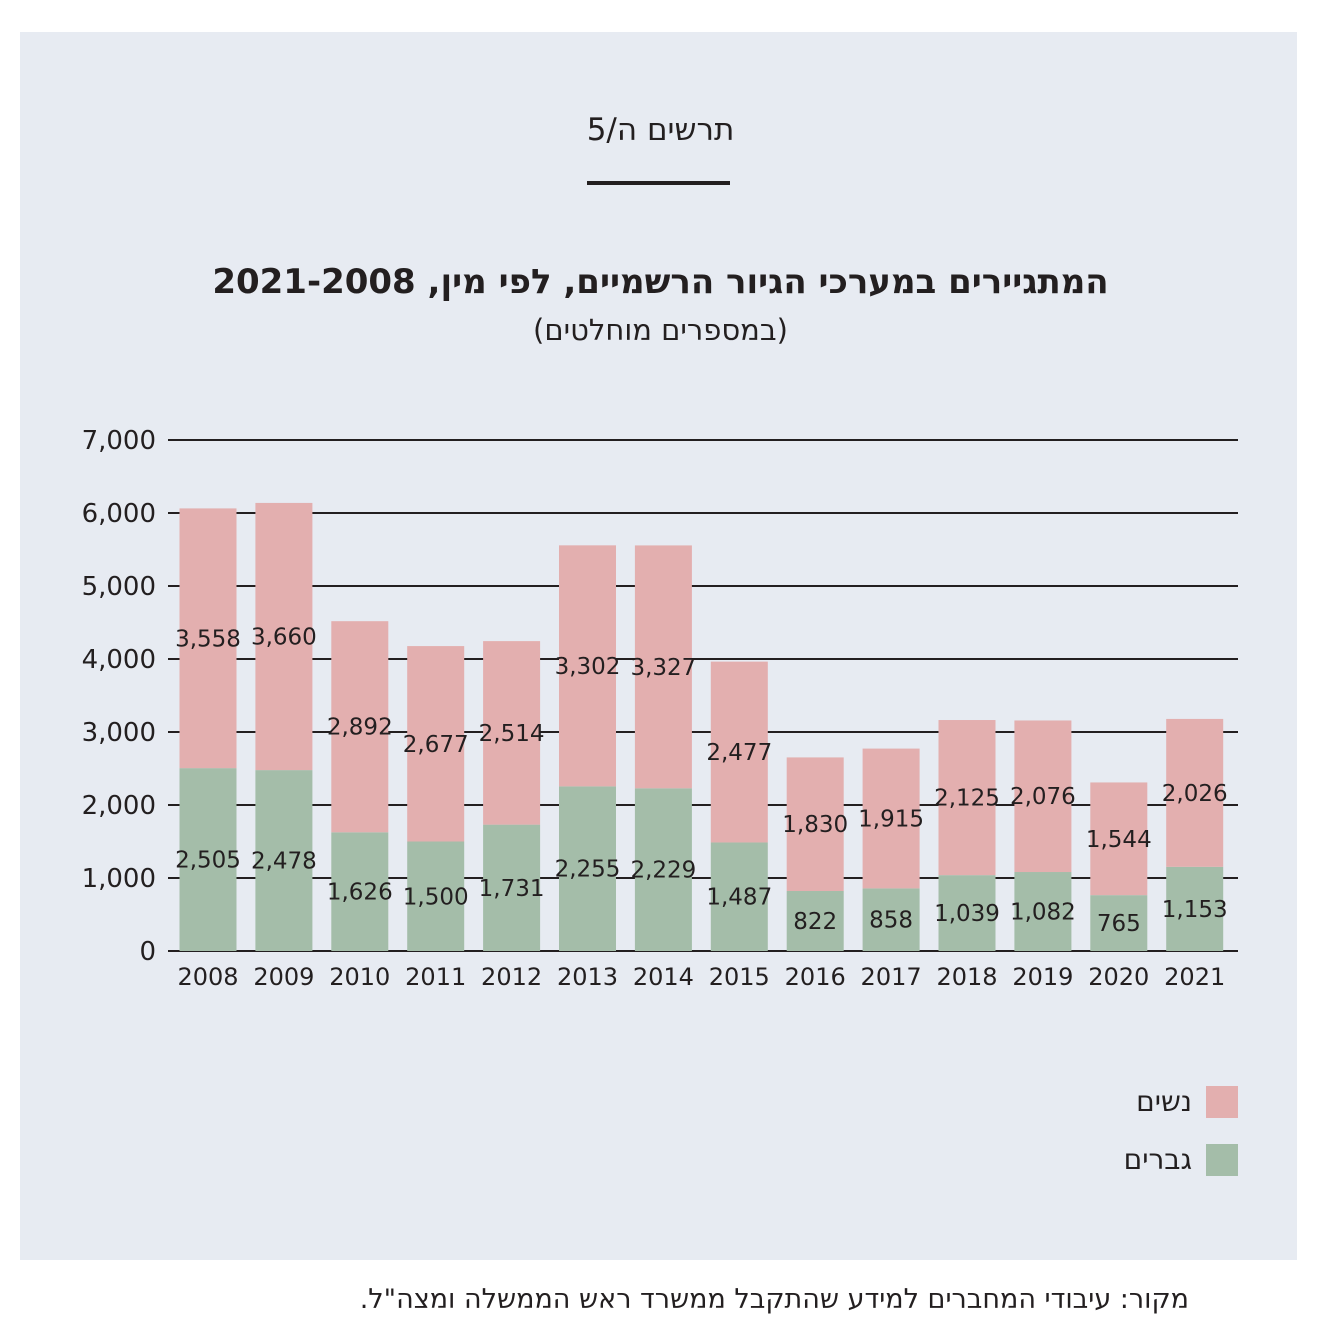 The height and width of the screenshot is (1341, 1321). I want to click on data-label-men: 2,505, so click(208, 861).